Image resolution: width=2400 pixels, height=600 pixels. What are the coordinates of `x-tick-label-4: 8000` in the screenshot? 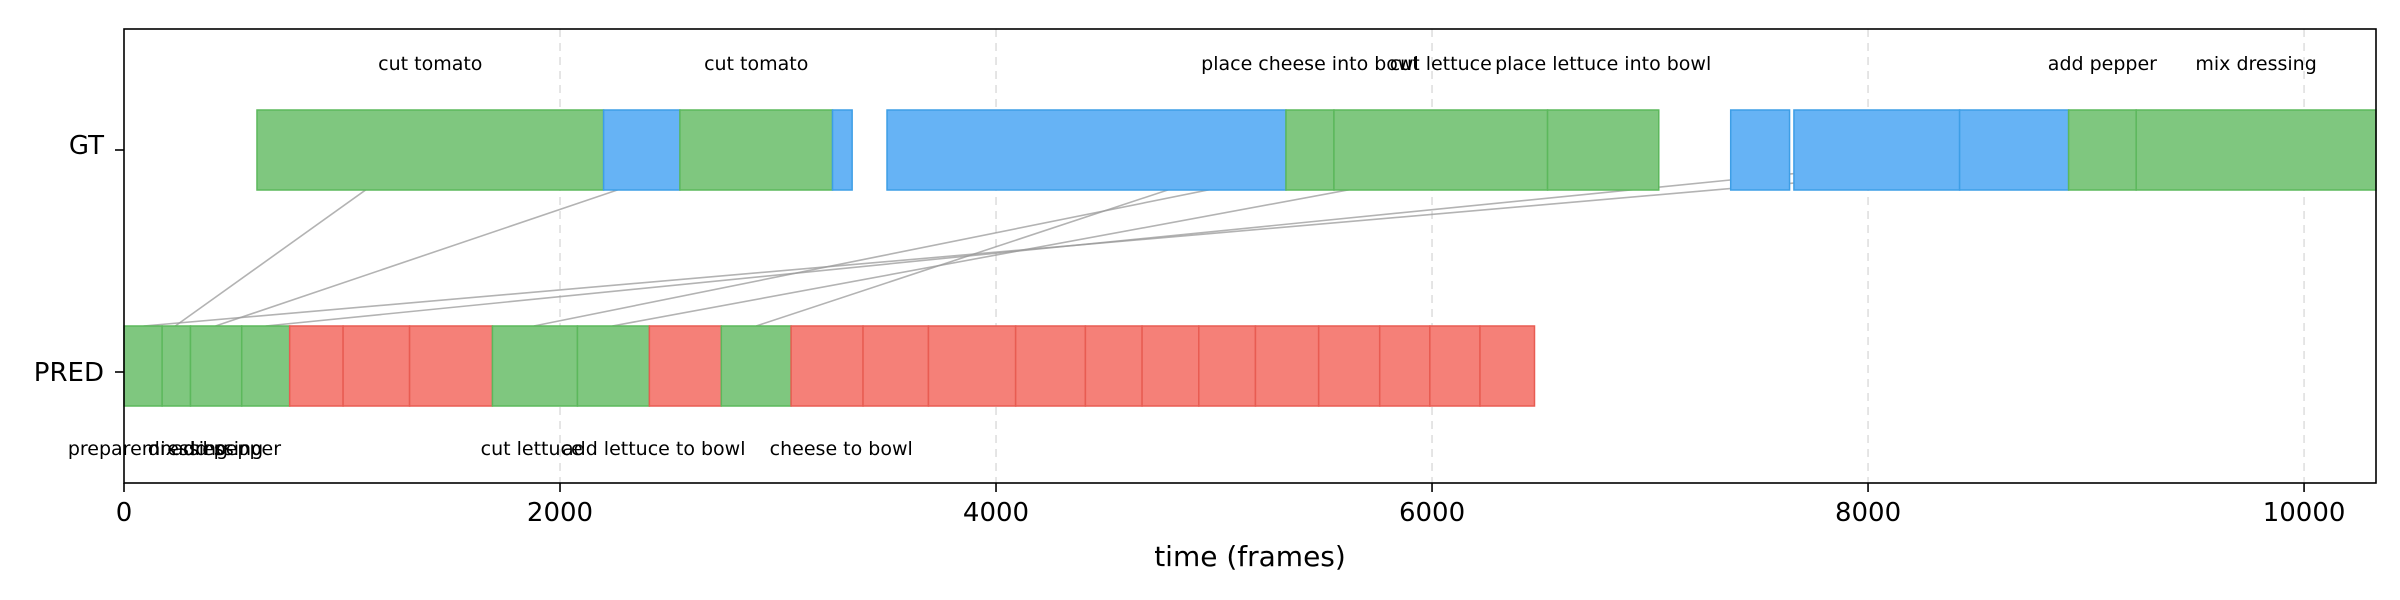 It's located at (1868, 513).